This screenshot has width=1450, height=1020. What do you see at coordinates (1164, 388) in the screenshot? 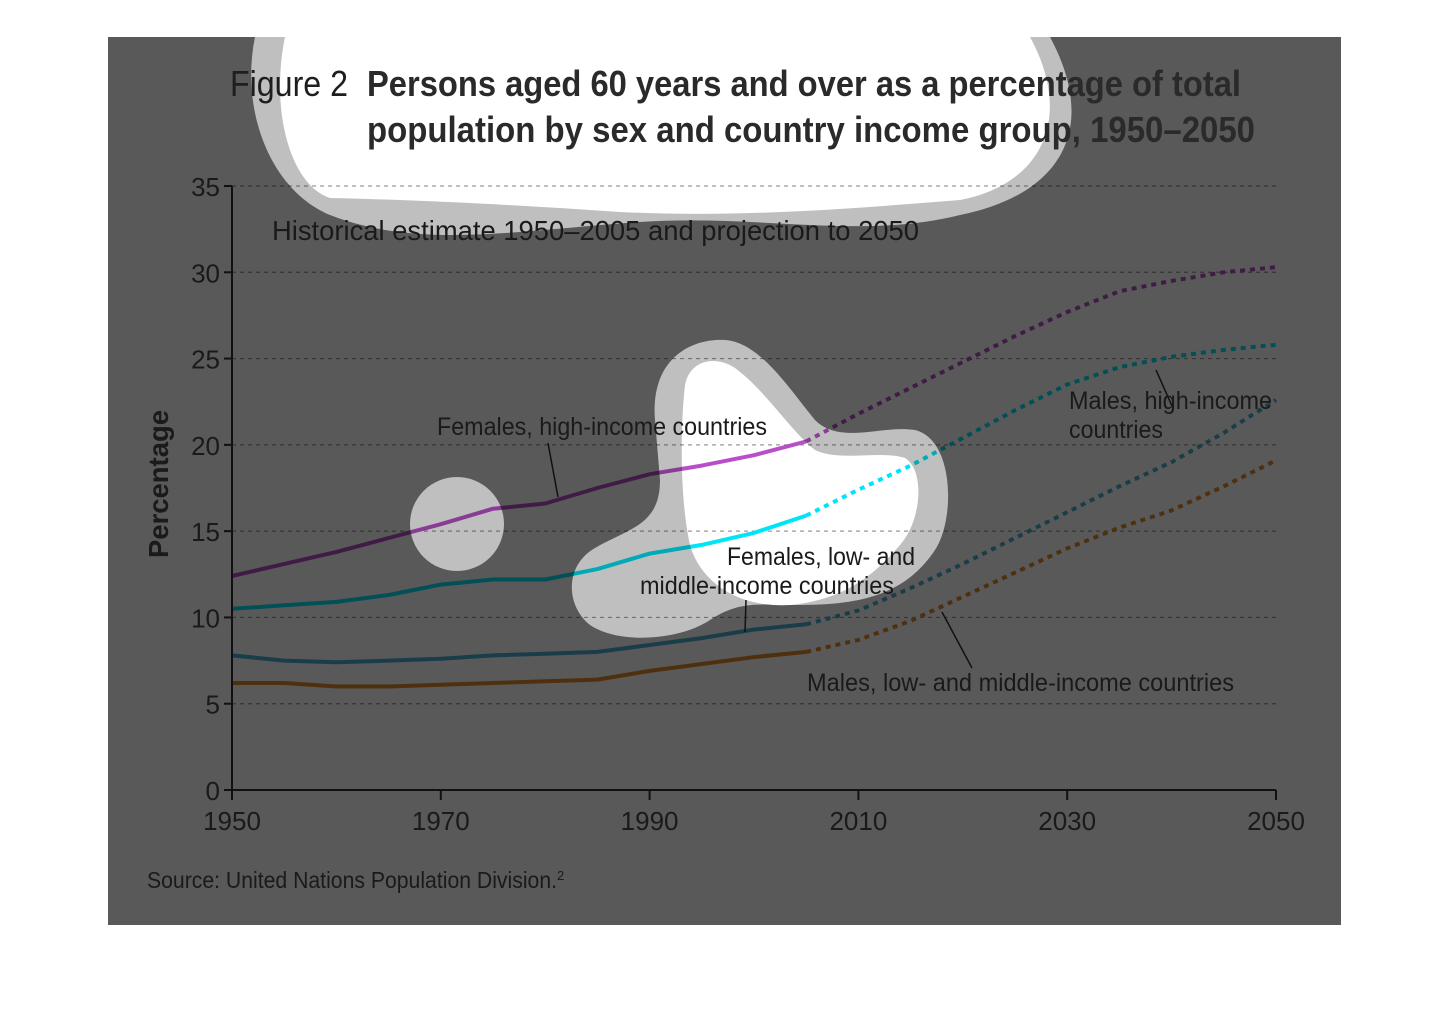
I see `pointer-males-high` at bounding box center [1164, 388].